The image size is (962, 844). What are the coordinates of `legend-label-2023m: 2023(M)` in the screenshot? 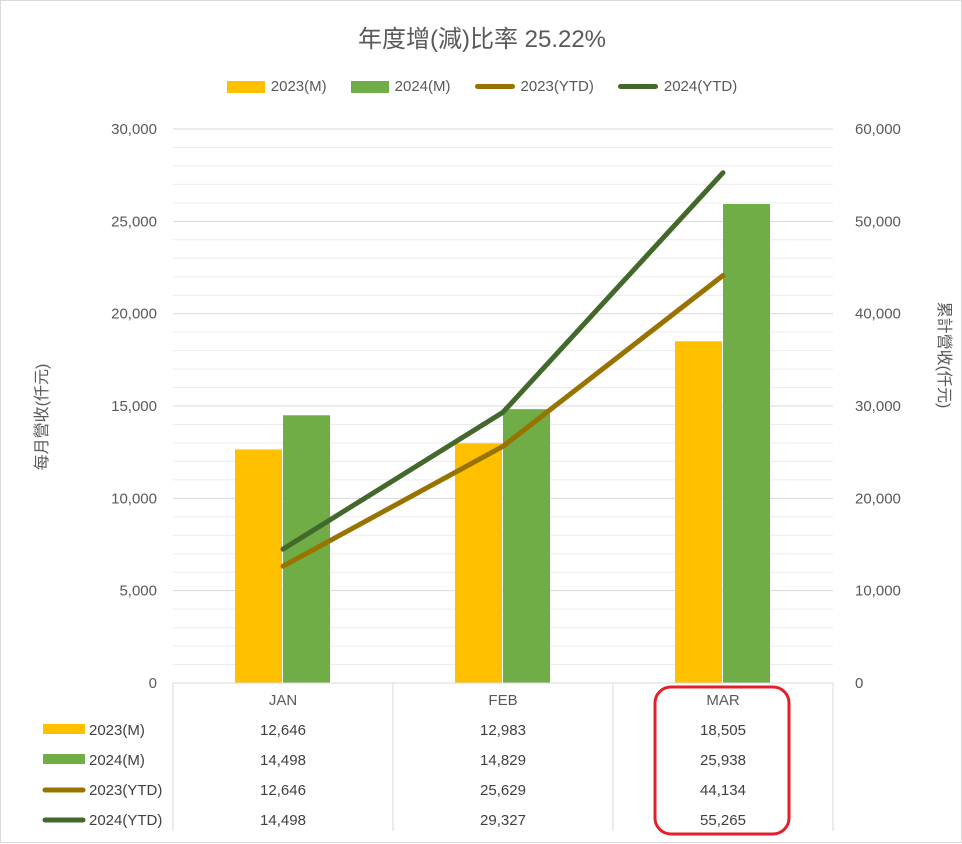 It's located at (298, 86).